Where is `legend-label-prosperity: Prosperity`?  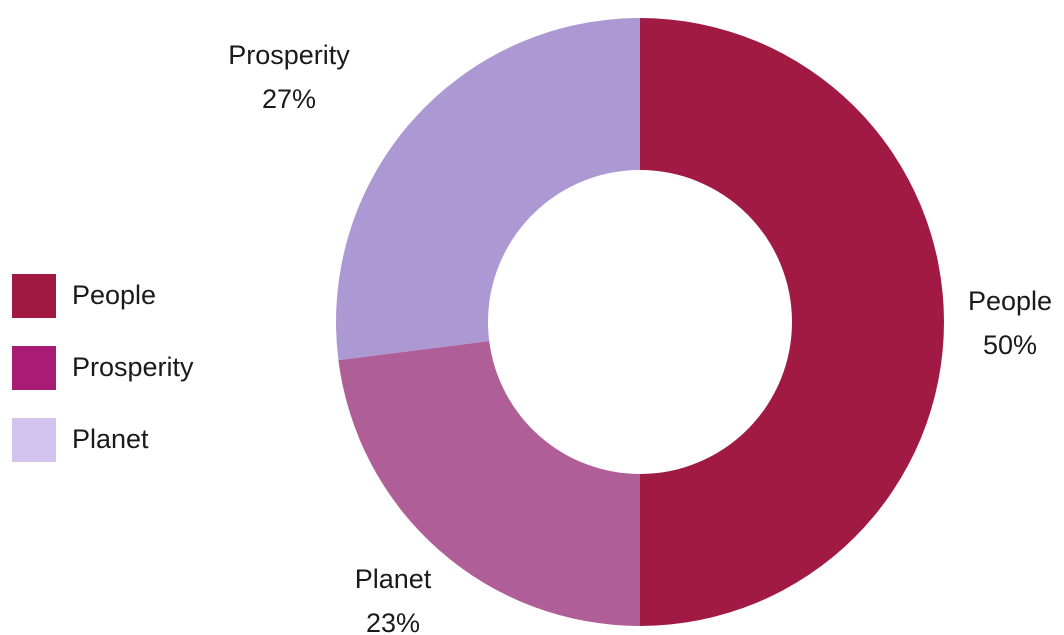 legend-label-prosperity: Prosperity is located at coordinates (133, 367).